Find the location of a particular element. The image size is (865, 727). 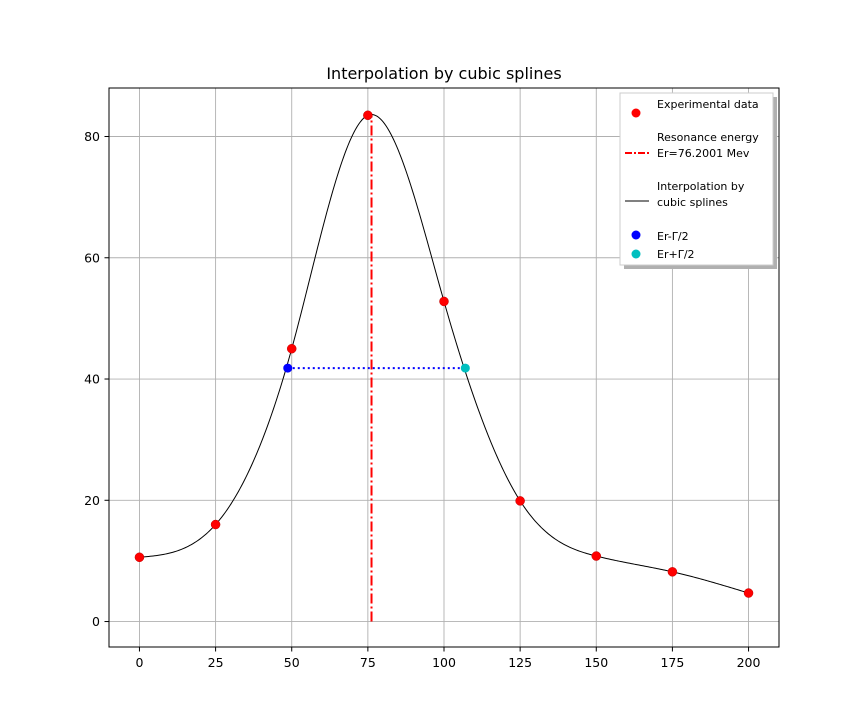

x-tick-label: 50 is located at coordinates (292, 662).